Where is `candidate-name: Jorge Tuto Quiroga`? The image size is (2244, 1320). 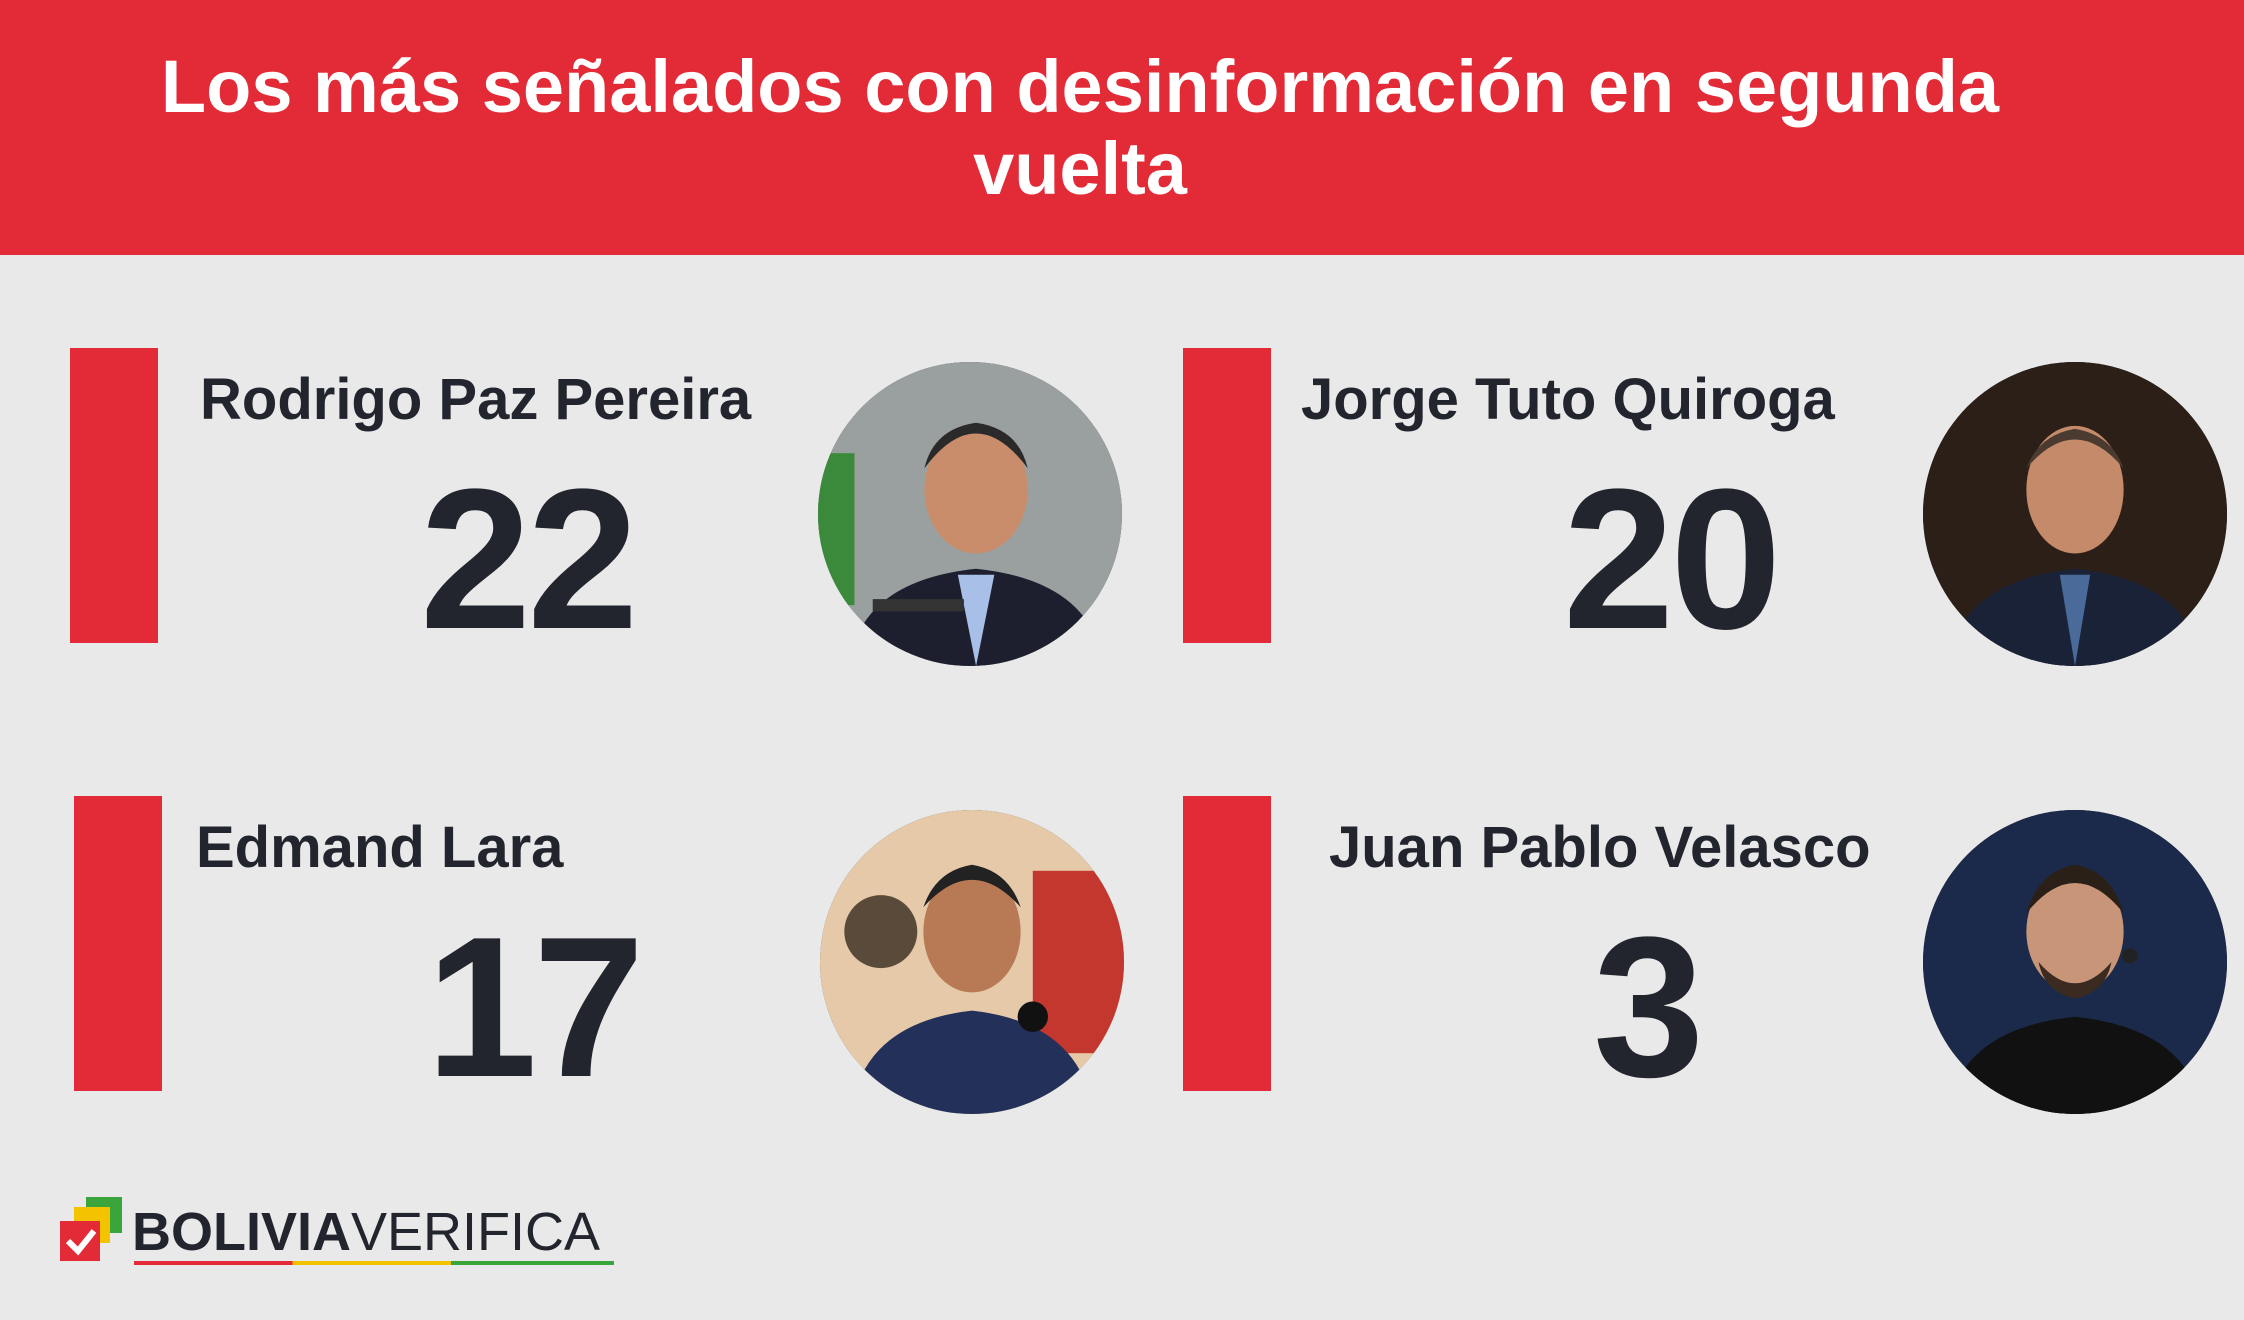
candidate-name: Jorge Tuto Quiroga is located at coordinates (1568, 399).